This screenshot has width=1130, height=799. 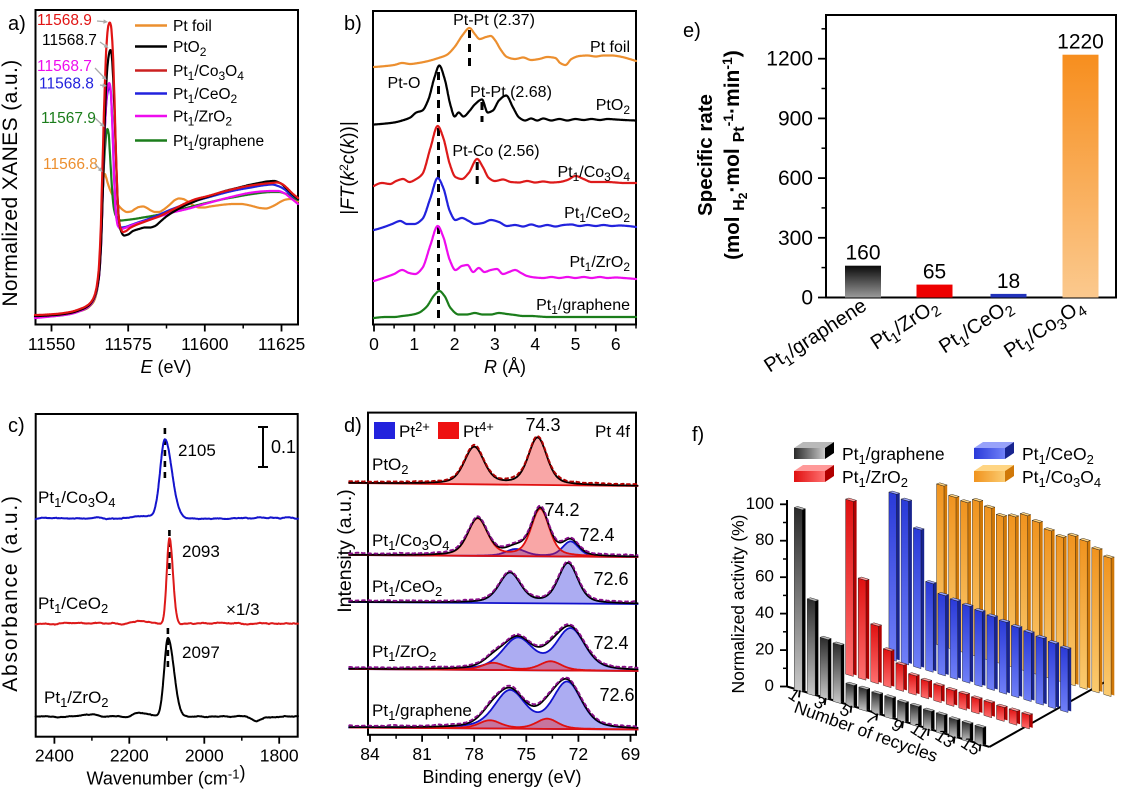 I want to click on svg-text: 5, so click(x=576, y=344).